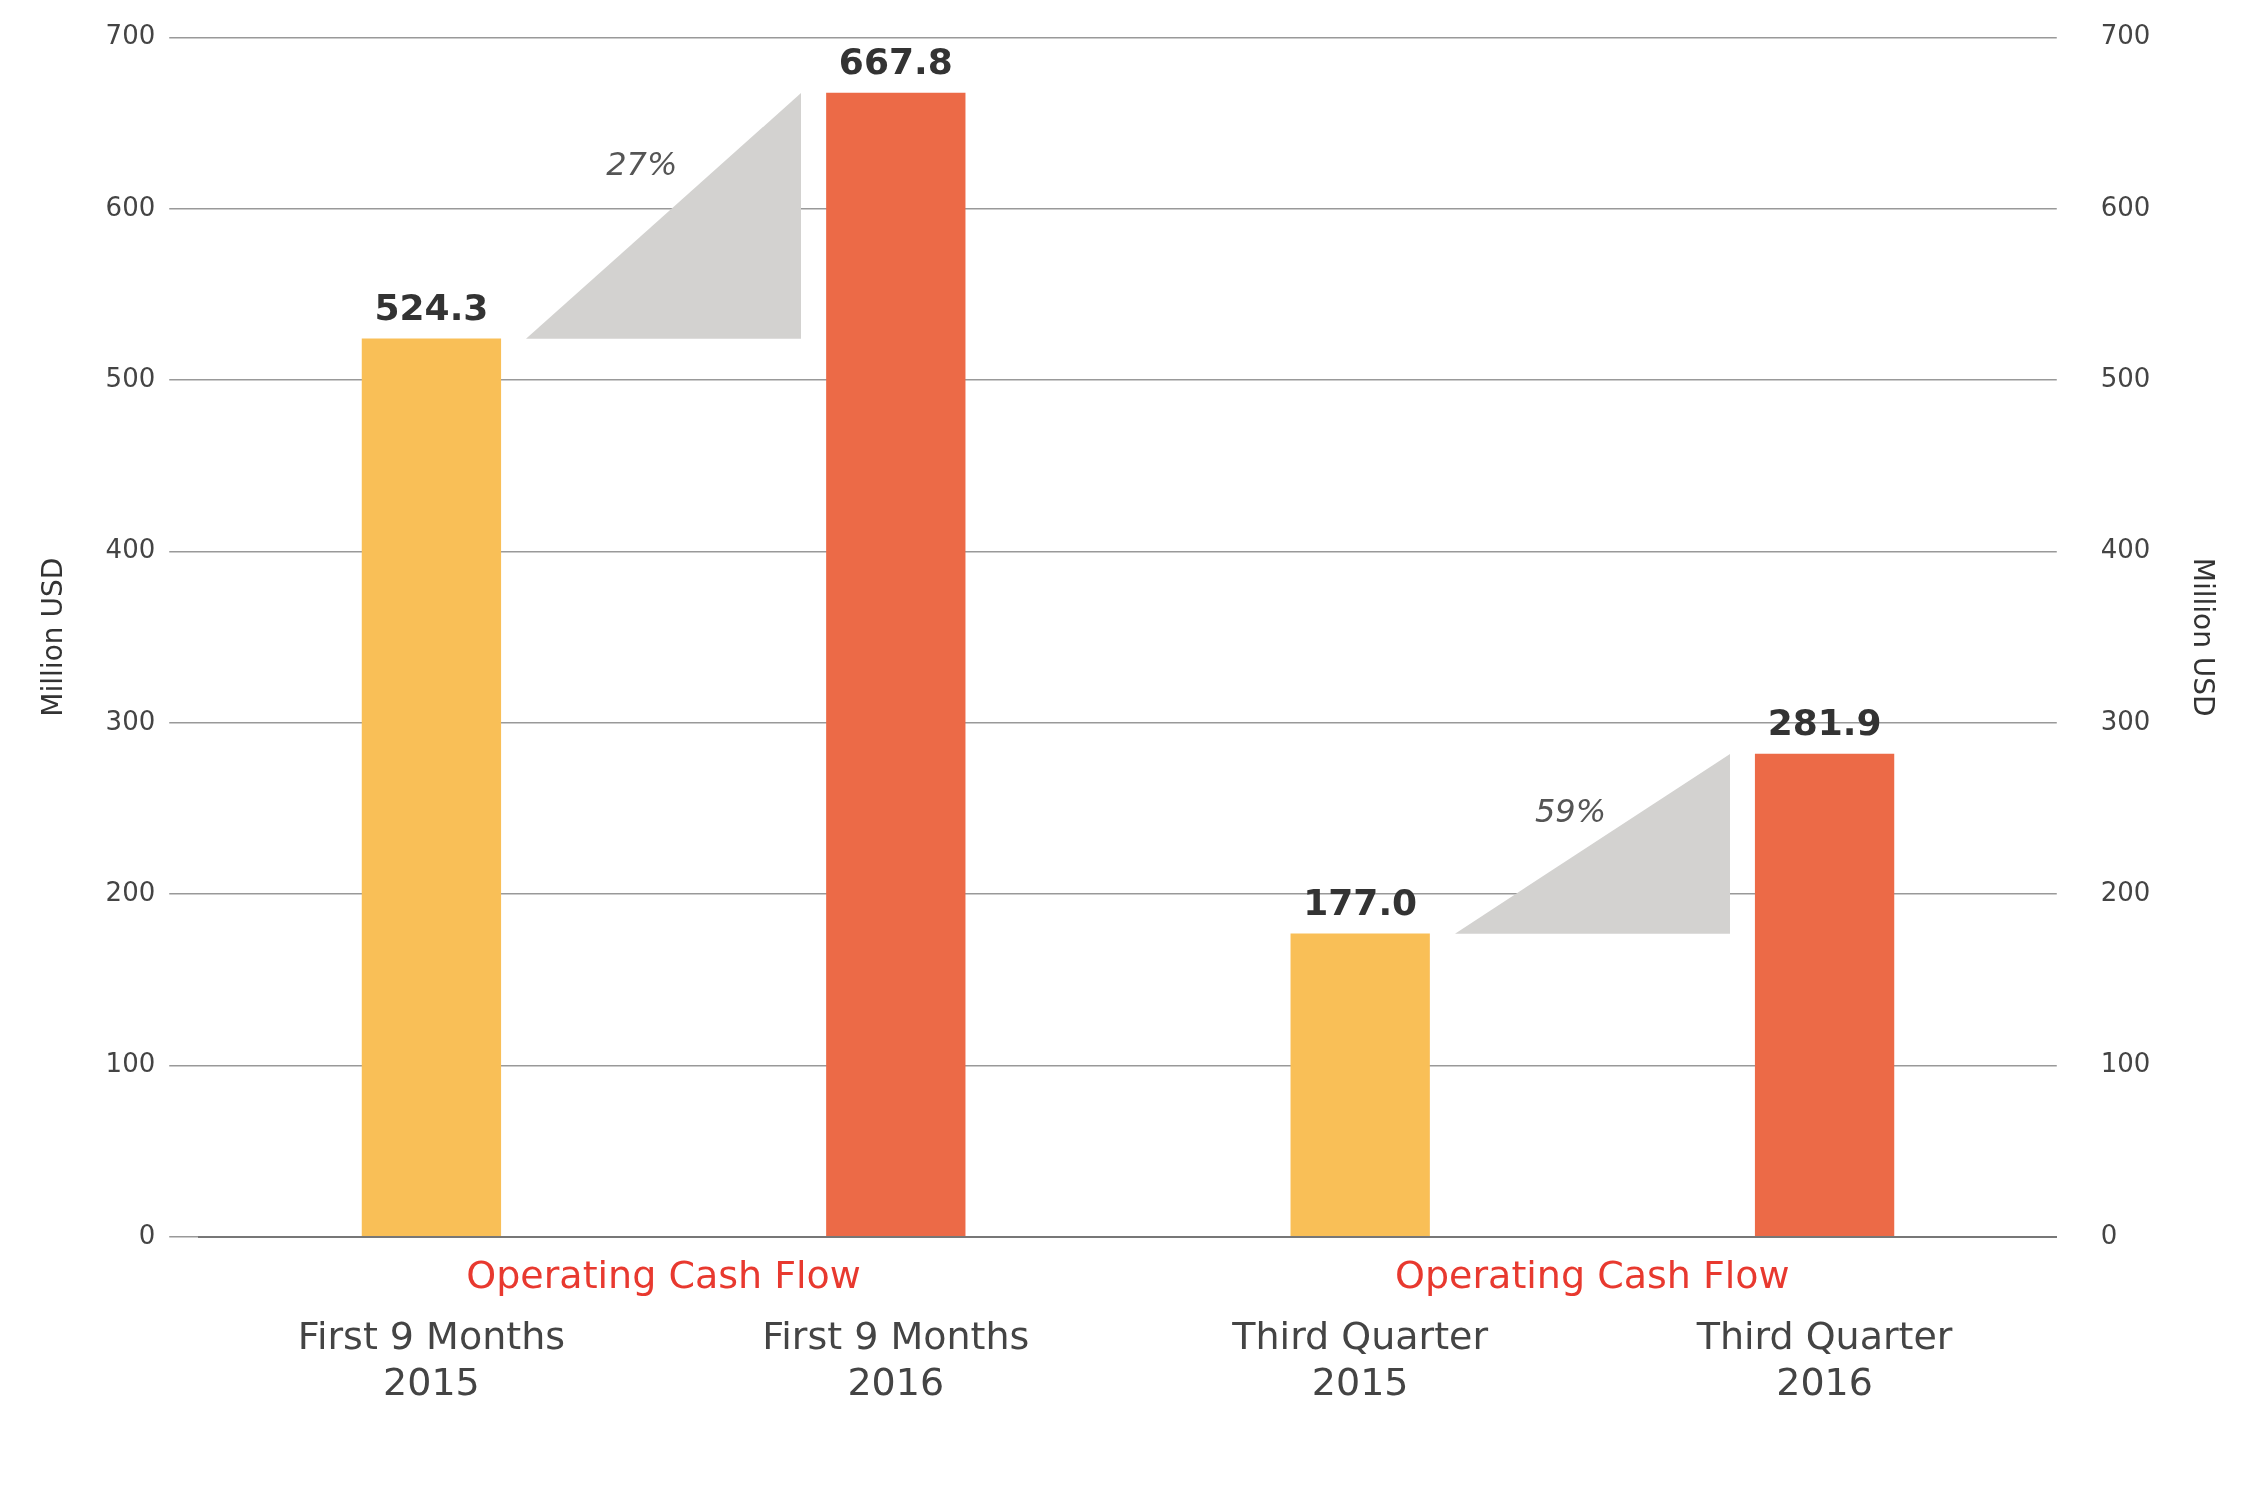 This screenshot has height=1507, width=2261. What do you see at coordinates (1360, 1359) in the screenshot?
I see `x-tick-label: Third Quarter 2015` at bounding box center [1360, 1359].